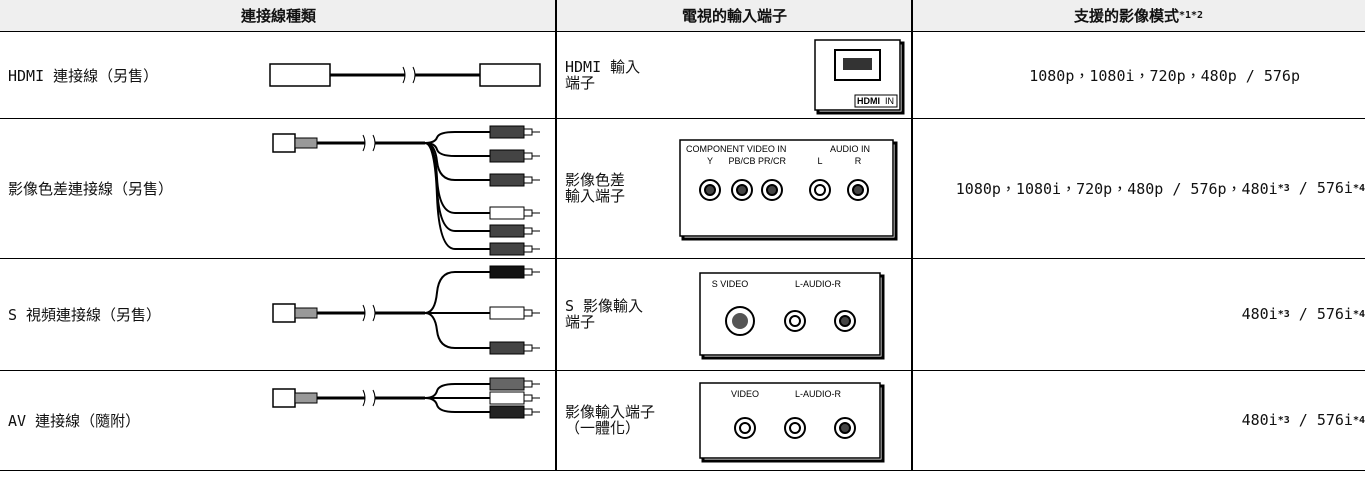  I want to click on input-line: 輸入端子, so click(595, 196).